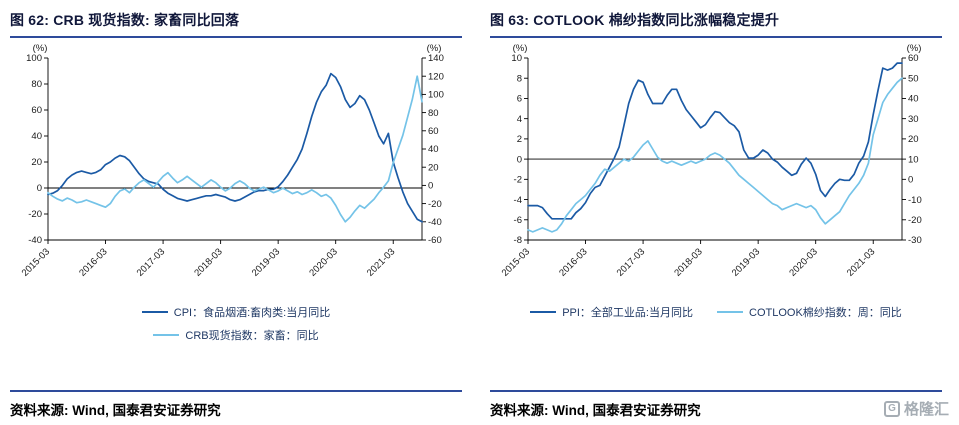 The width and height of the screenshot is (959, 425). What do you see at coordinates (35, 240) in the screenshot?
I see `left-axis-tick-label: -40` at bounding box center [35, 240].